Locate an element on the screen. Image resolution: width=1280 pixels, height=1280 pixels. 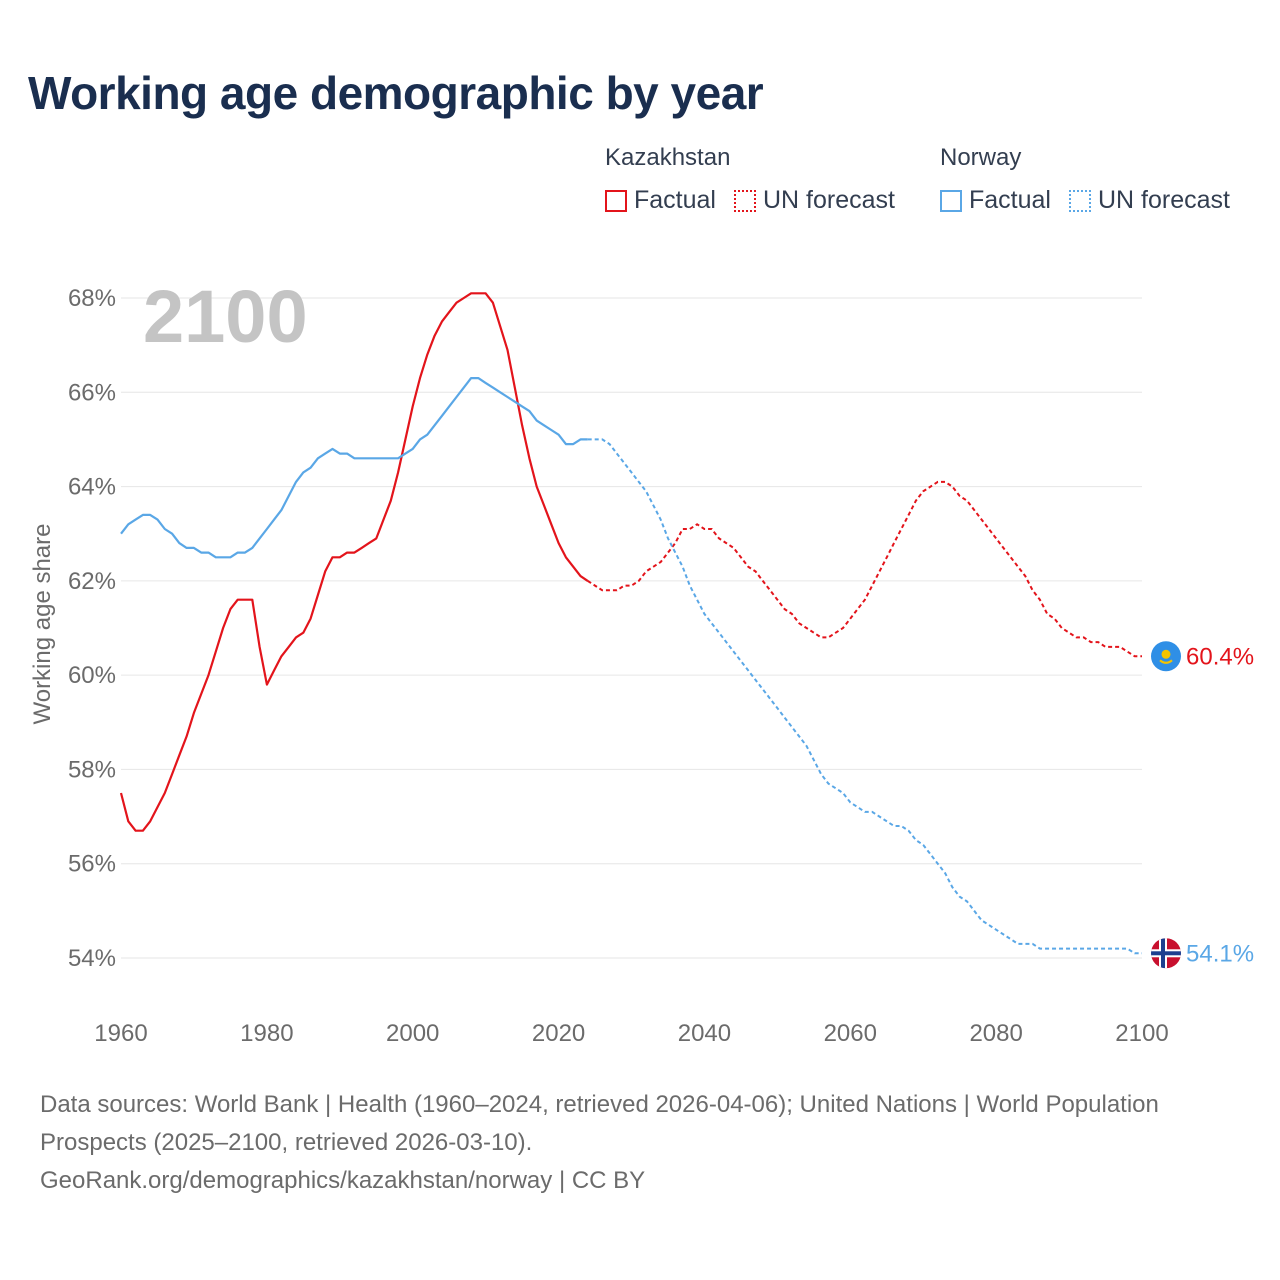
x-tick-label: 2100 is located at coordinates (1141, 1033).